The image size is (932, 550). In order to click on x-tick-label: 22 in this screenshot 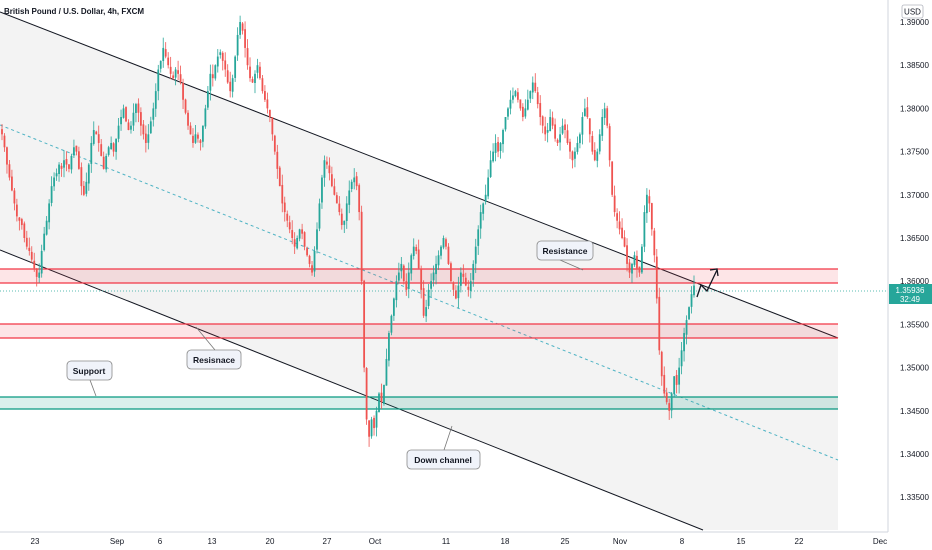, I will do `click(799, 541)`.